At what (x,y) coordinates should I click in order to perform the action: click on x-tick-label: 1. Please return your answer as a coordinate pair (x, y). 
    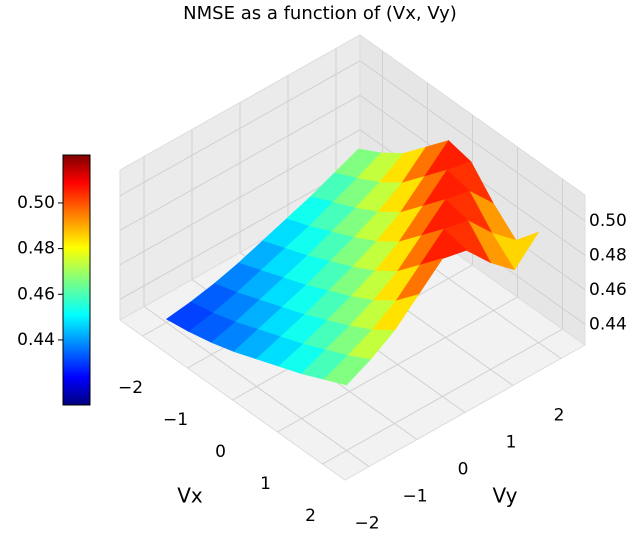
    Looking at the image, I should click on (265, 484).